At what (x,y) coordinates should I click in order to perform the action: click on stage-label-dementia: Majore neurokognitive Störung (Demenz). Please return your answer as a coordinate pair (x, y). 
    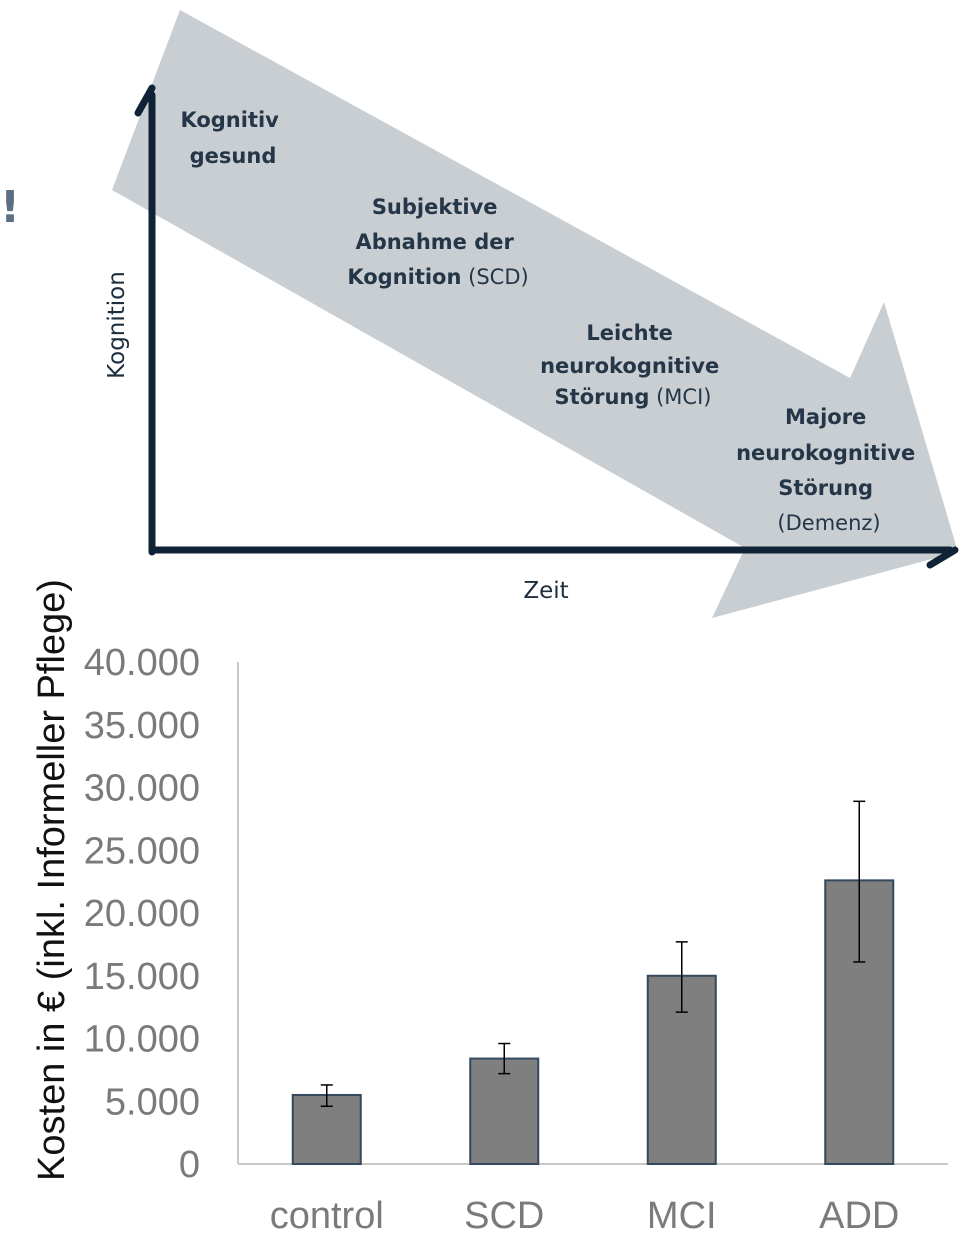
    Looking at the image, I should click on (829, 470).